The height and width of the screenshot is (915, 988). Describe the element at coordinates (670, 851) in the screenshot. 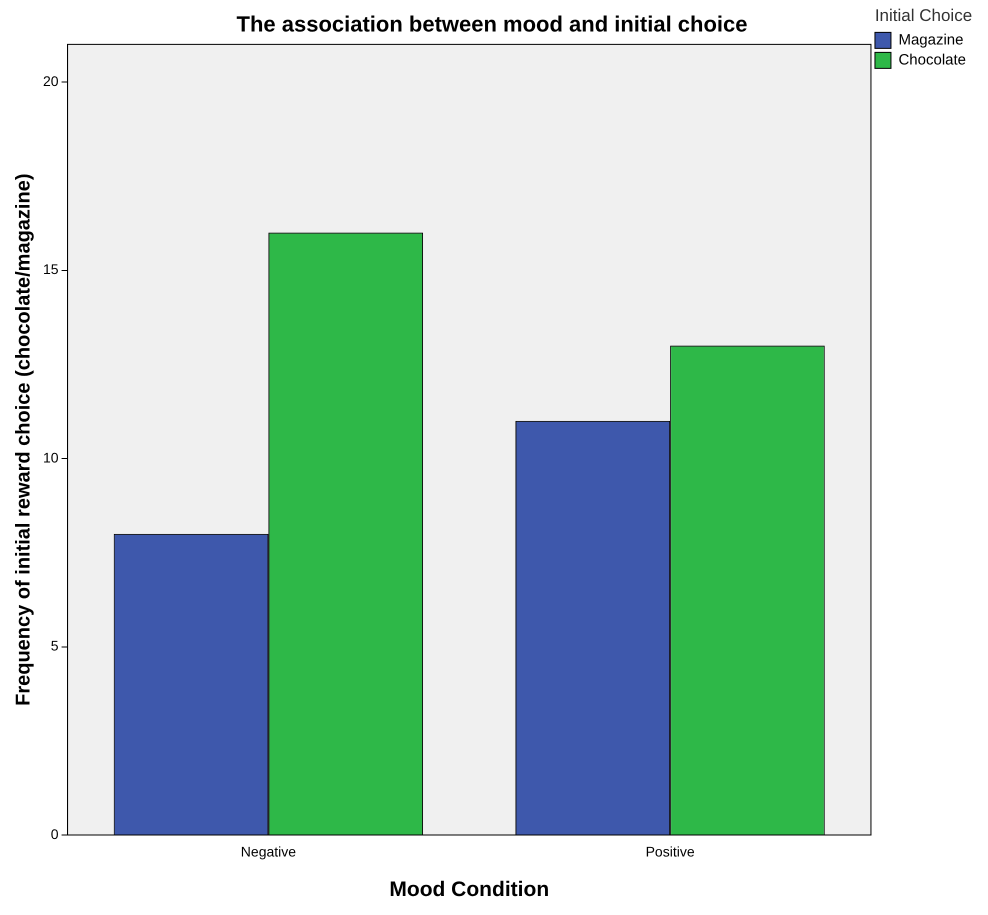

I see `x-tick-label: Positive` at that location.